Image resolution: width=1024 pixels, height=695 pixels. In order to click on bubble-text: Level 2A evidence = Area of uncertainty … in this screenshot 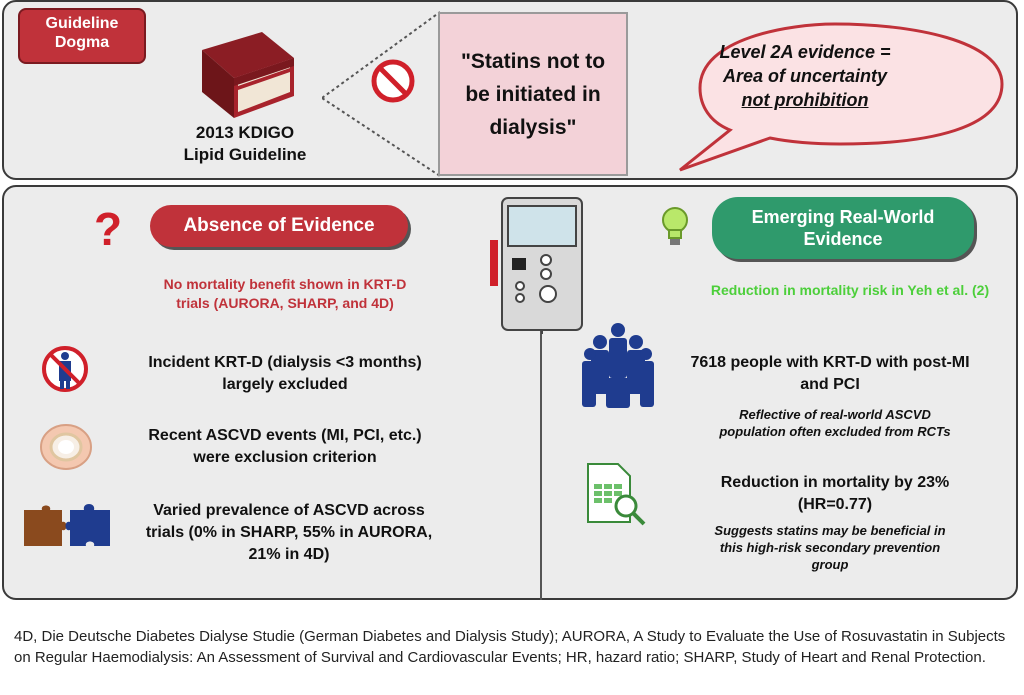, I will do `click(805, 76)`.